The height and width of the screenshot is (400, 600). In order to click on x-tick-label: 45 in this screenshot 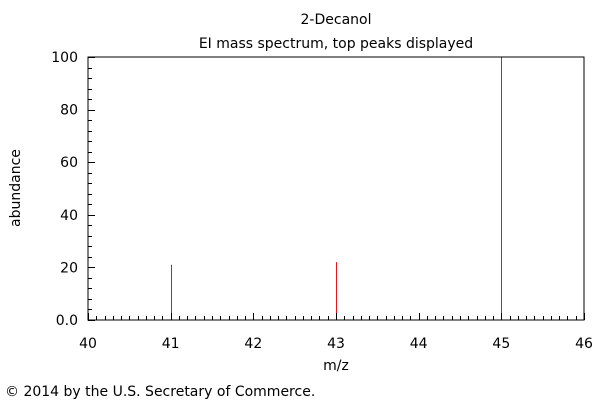, I will do `click(501, 344)`.